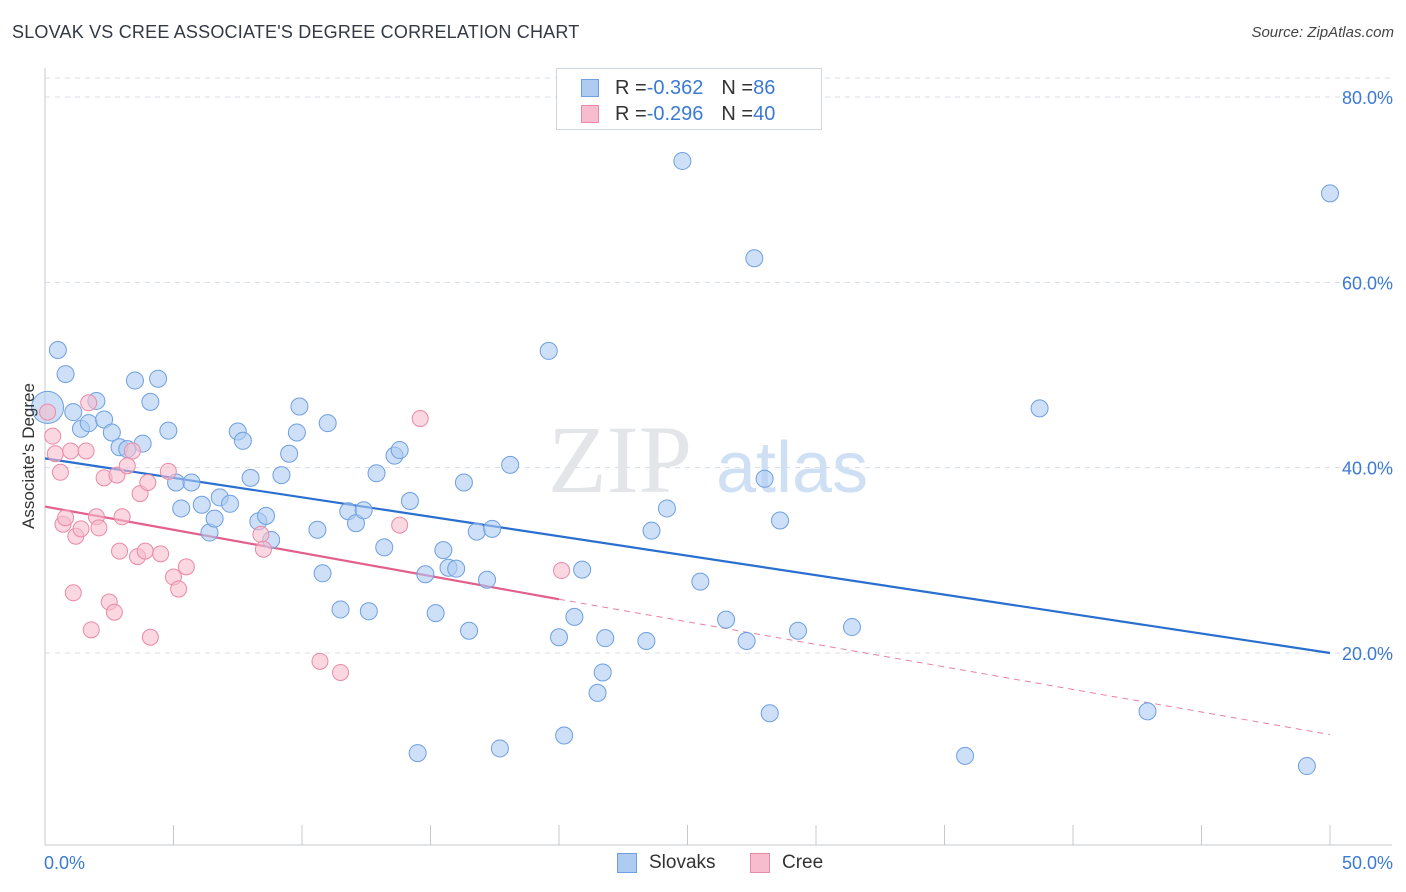 The width and height of the screenshot is (1406, 892). What do you see at coordinates (666, 863) in the screenshot?
I see `legend-item-slovaks: Slovaks` at bounding box center [666, 863].